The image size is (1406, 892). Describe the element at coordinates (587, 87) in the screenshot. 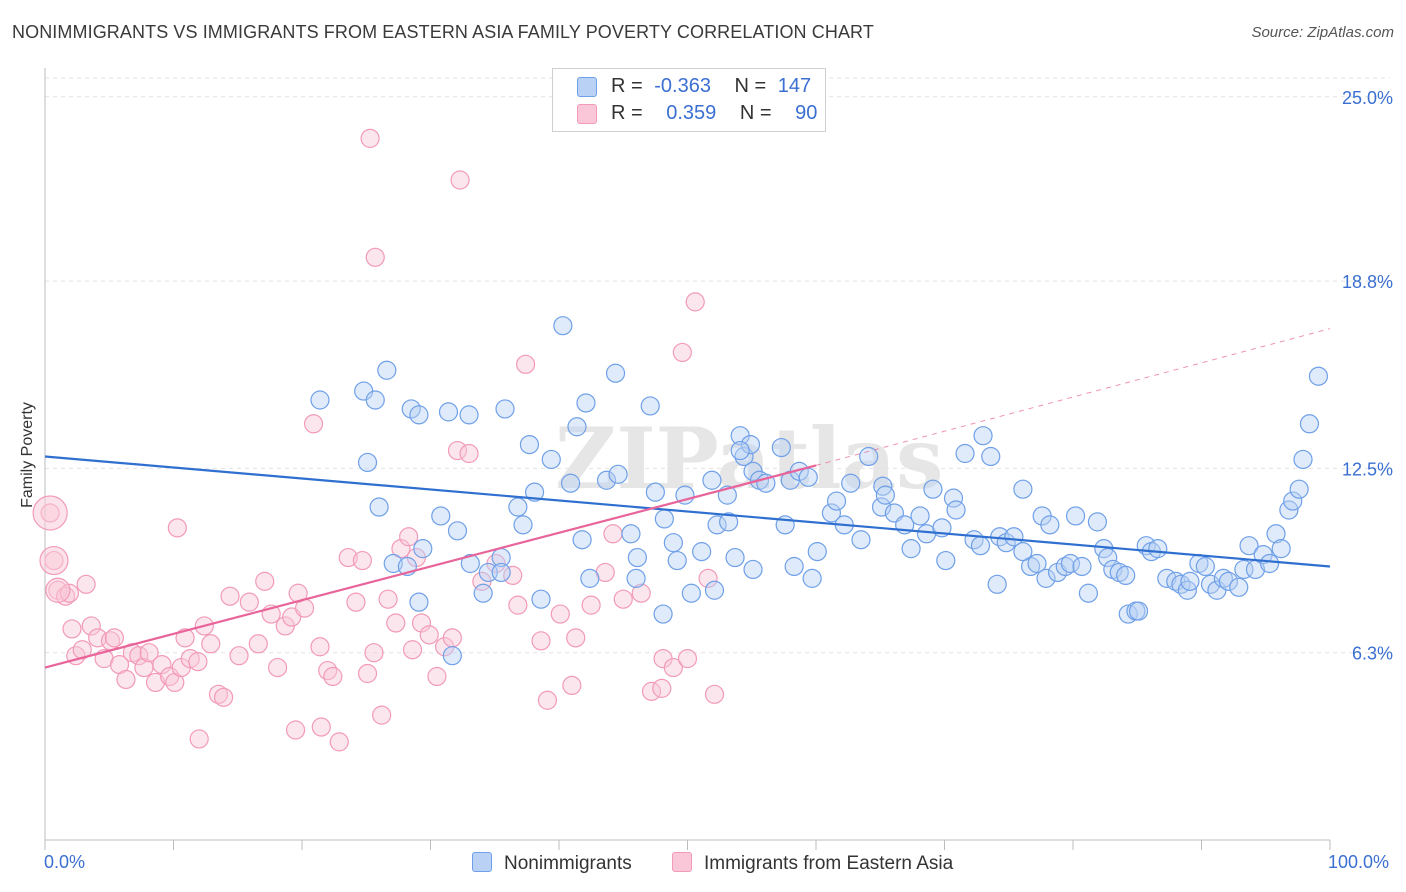

I see `blue-swatch-icon` at that location.